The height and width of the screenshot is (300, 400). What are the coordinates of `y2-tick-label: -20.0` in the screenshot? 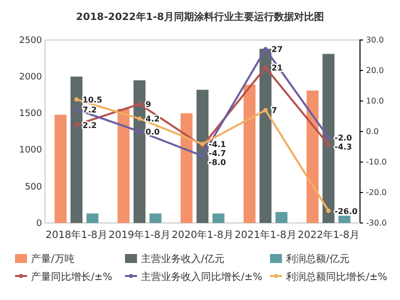 It's located at (376, 193).